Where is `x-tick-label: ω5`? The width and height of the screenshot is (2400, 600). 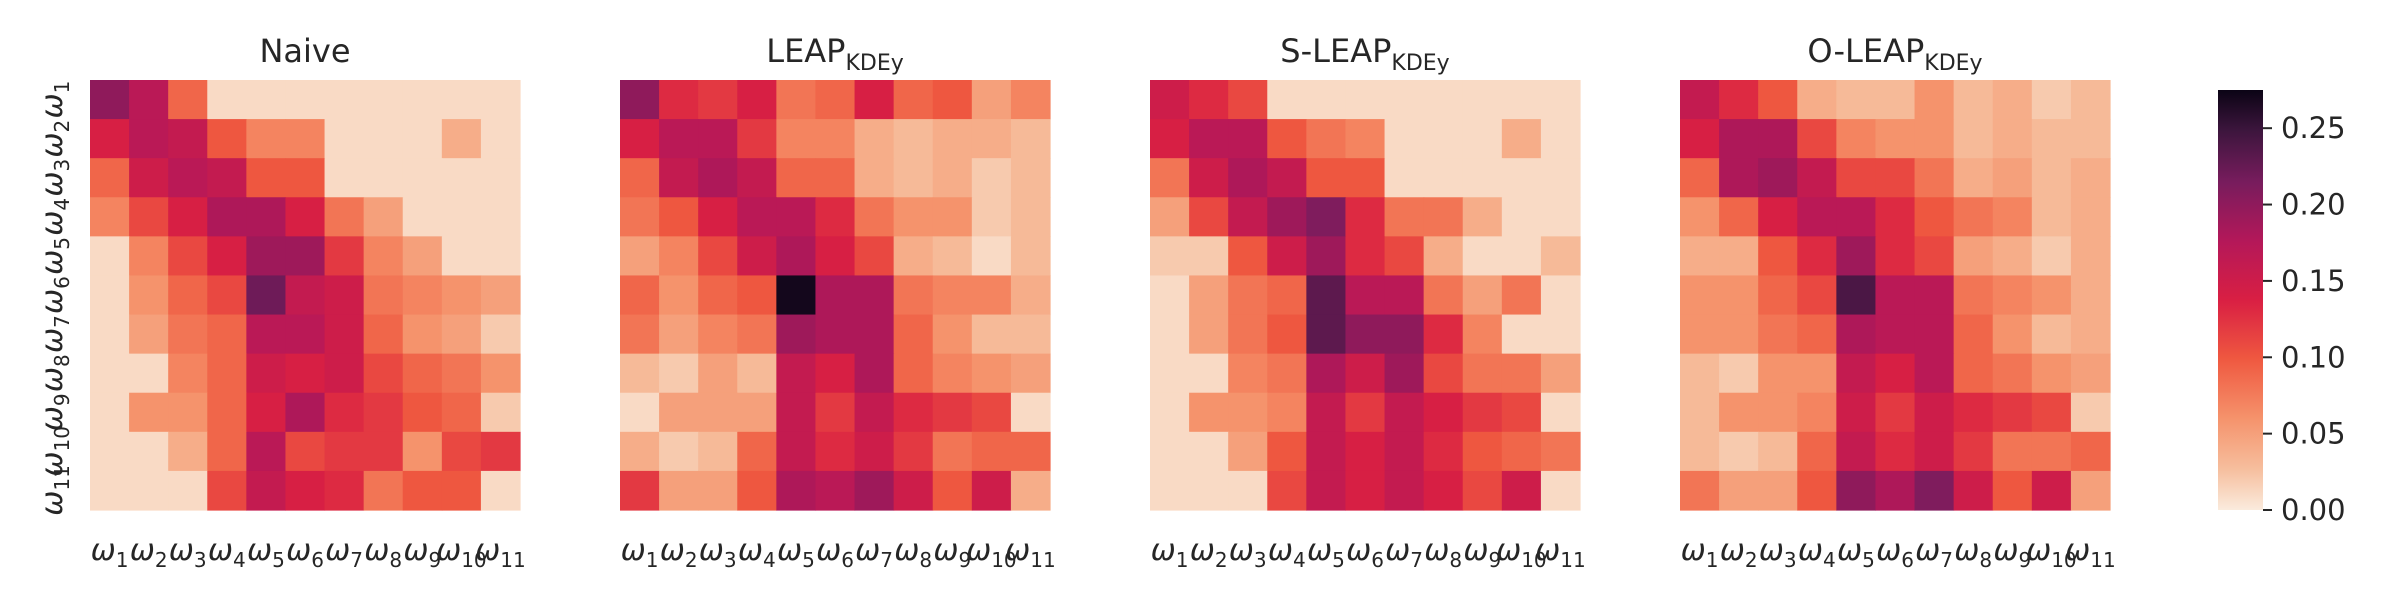 x-tick-label: ω5 is located at coordinates (1326, 552).